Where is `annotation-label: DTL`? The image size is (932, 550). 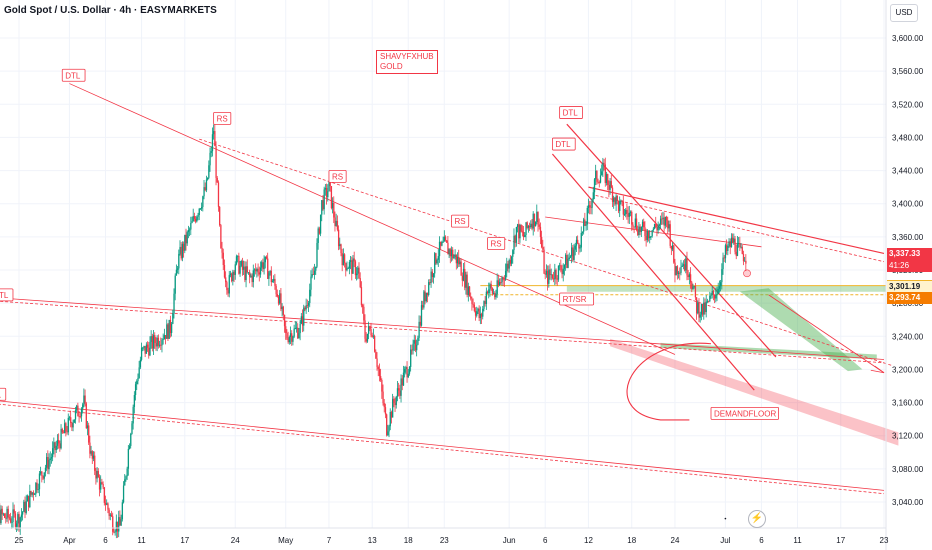
annotation-label: DTL is located at coordinates (563, 144).